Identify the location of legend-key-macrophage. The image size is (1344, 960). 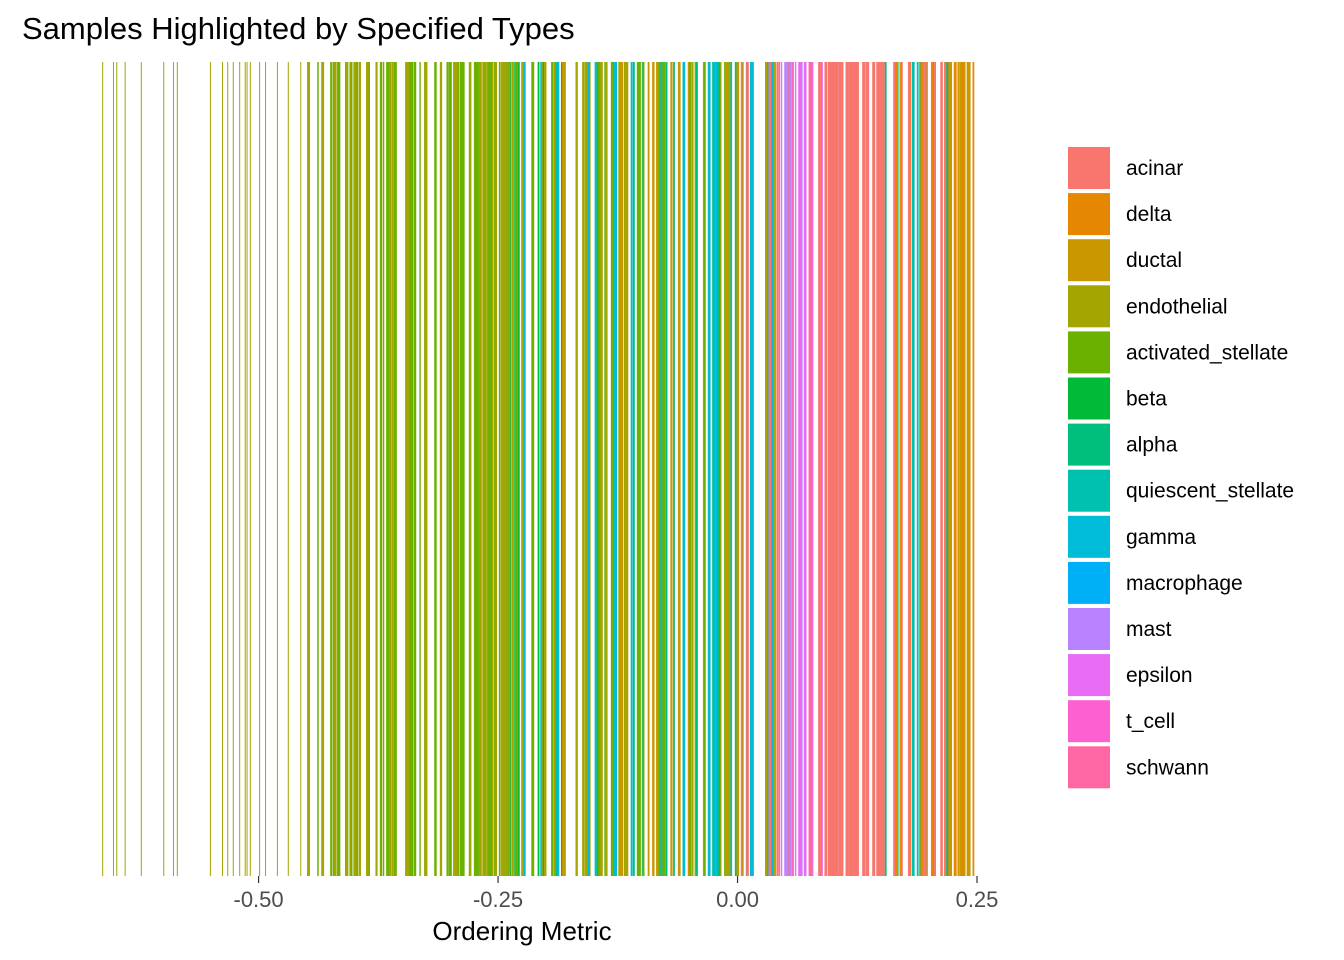
(1089, 582).